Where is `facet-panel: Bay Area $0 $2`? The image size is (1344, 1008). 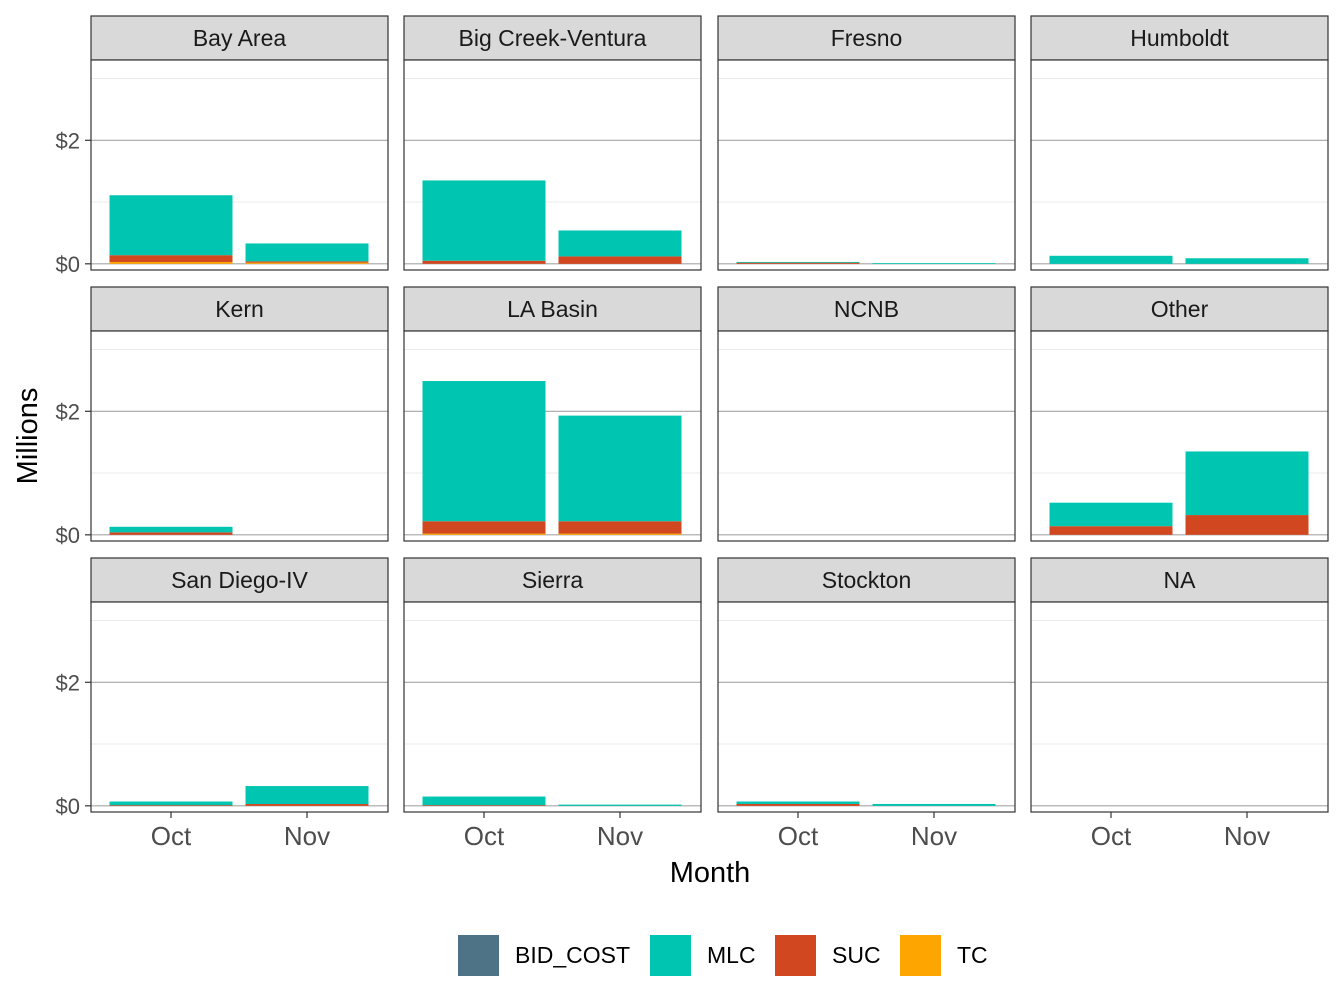 facet-panel: Bay Area $0 $2 is located at coordinates (222, 146).